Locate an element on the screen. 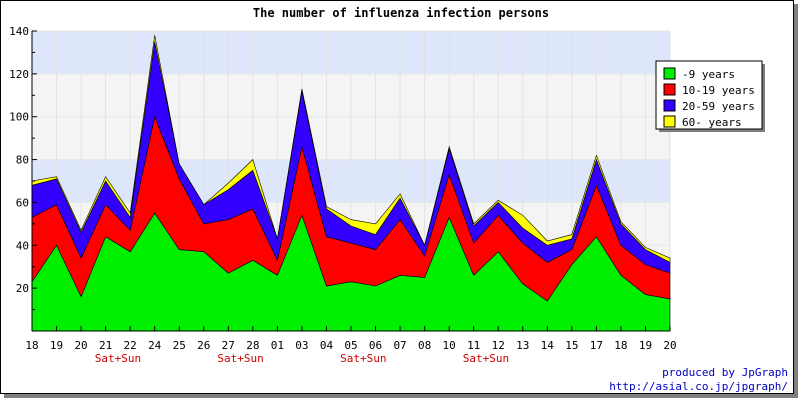  x-tick-label: 27 is located at coordinates (228, 345).